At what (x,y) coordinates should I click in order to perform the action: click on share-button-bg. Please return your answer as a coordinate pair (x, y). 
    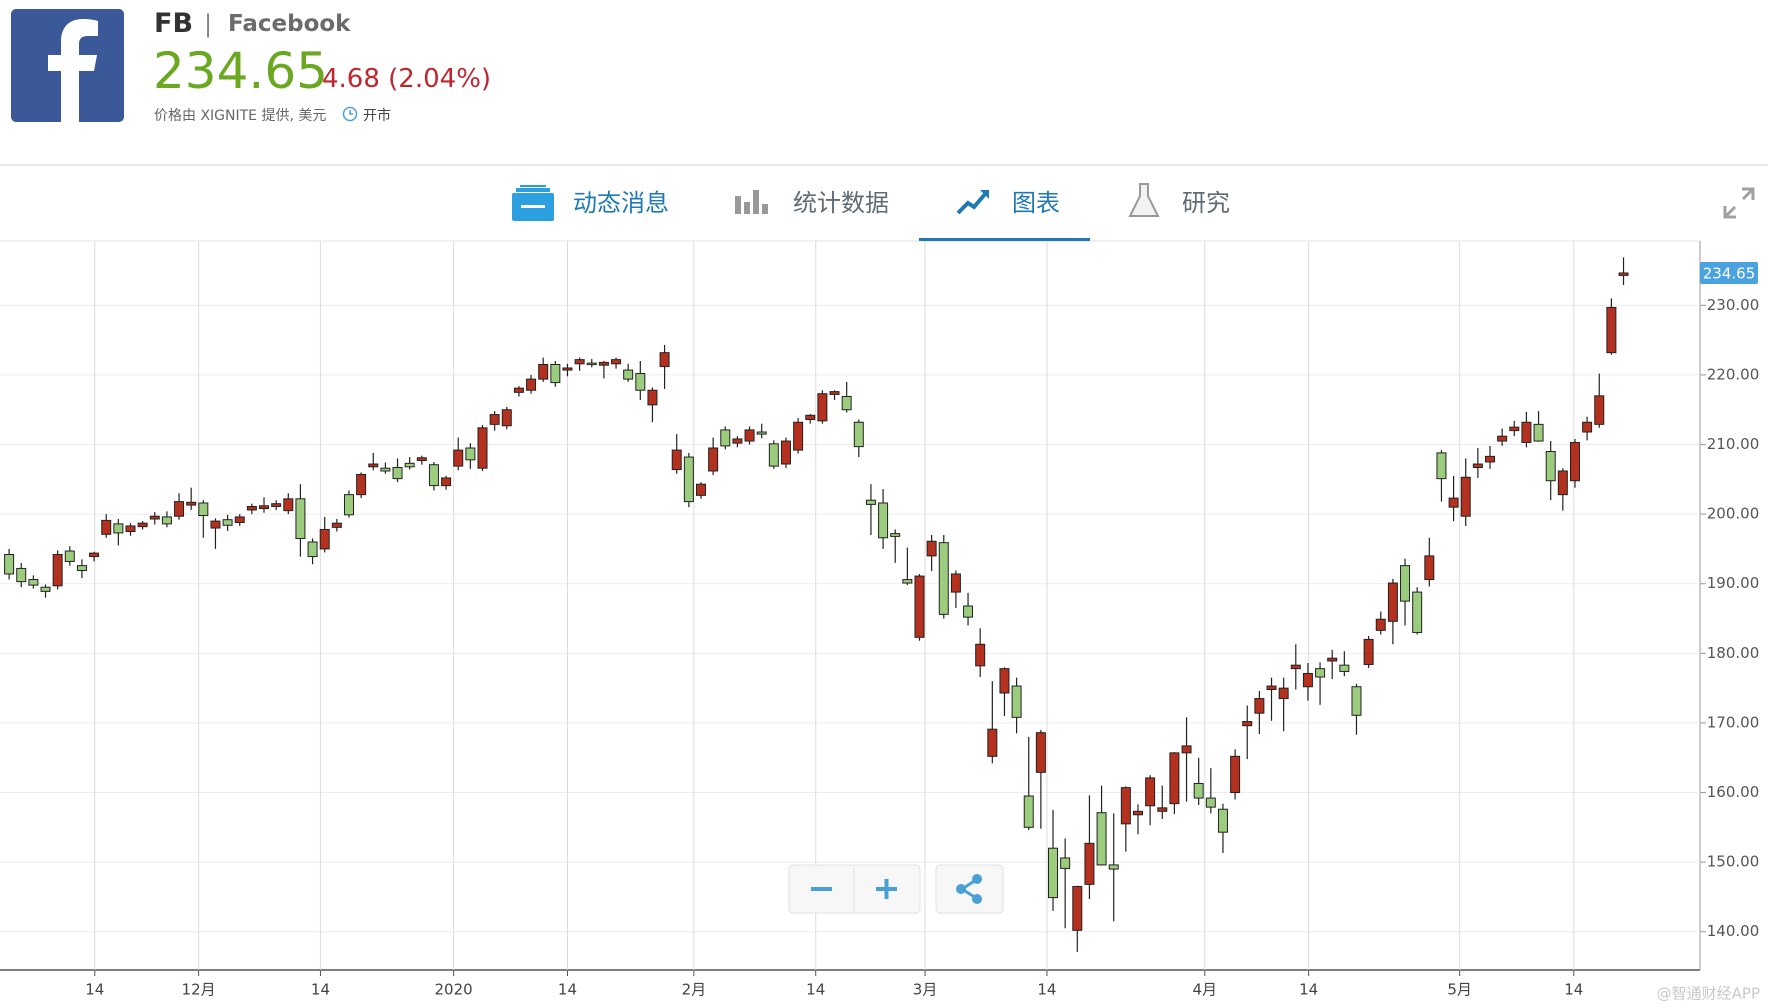
    Looking at the image, I should click on (969, 889).